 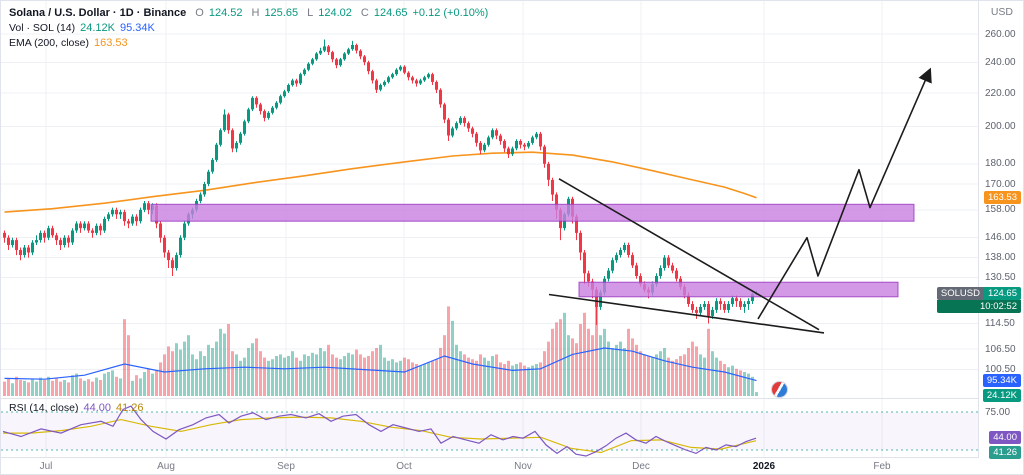 What do you see at coordinates (310, 12) in the screenshot?
I see `low-label: L` at bounding box center [310, 12].